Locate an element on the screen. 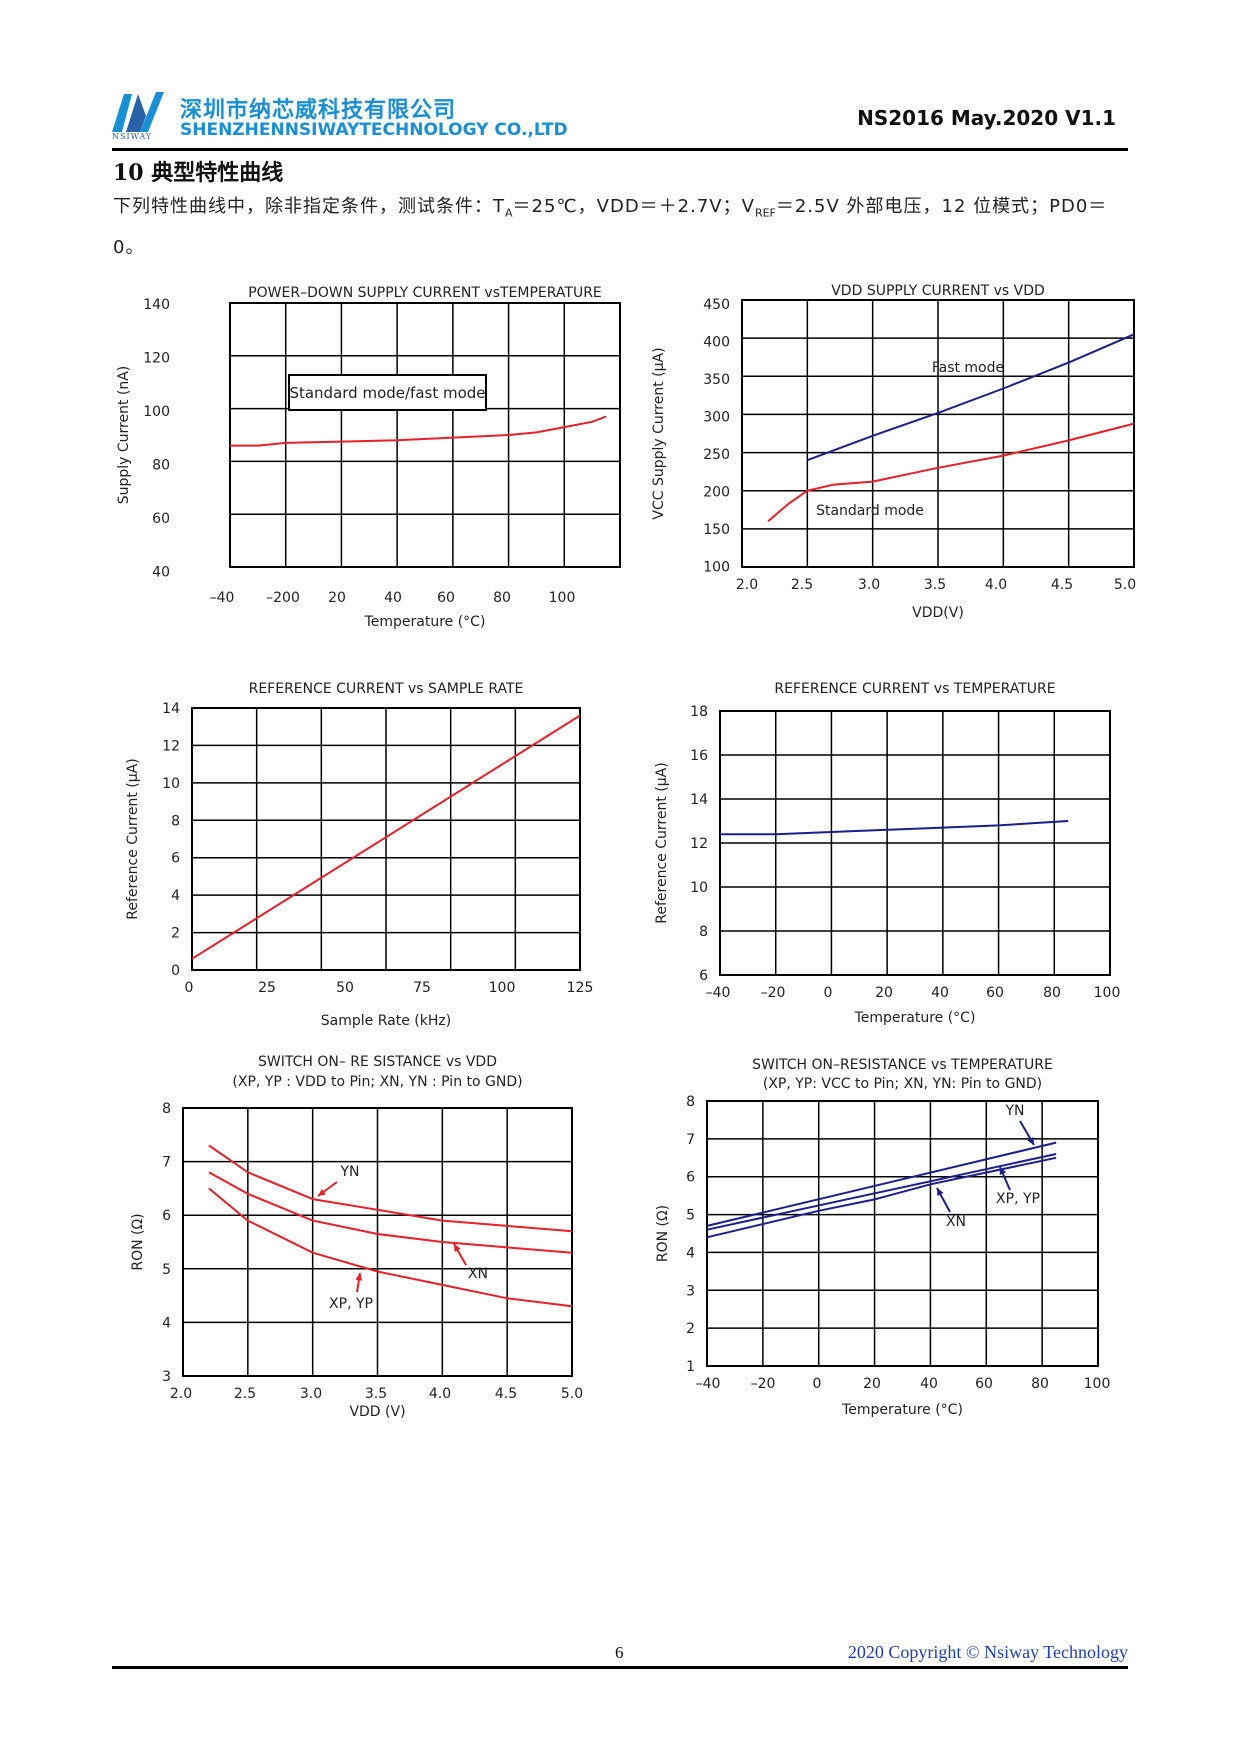 The width and height of the screenshot is (1240, 1754). y-tick-label: 120 is located at coordinates (156, 359).